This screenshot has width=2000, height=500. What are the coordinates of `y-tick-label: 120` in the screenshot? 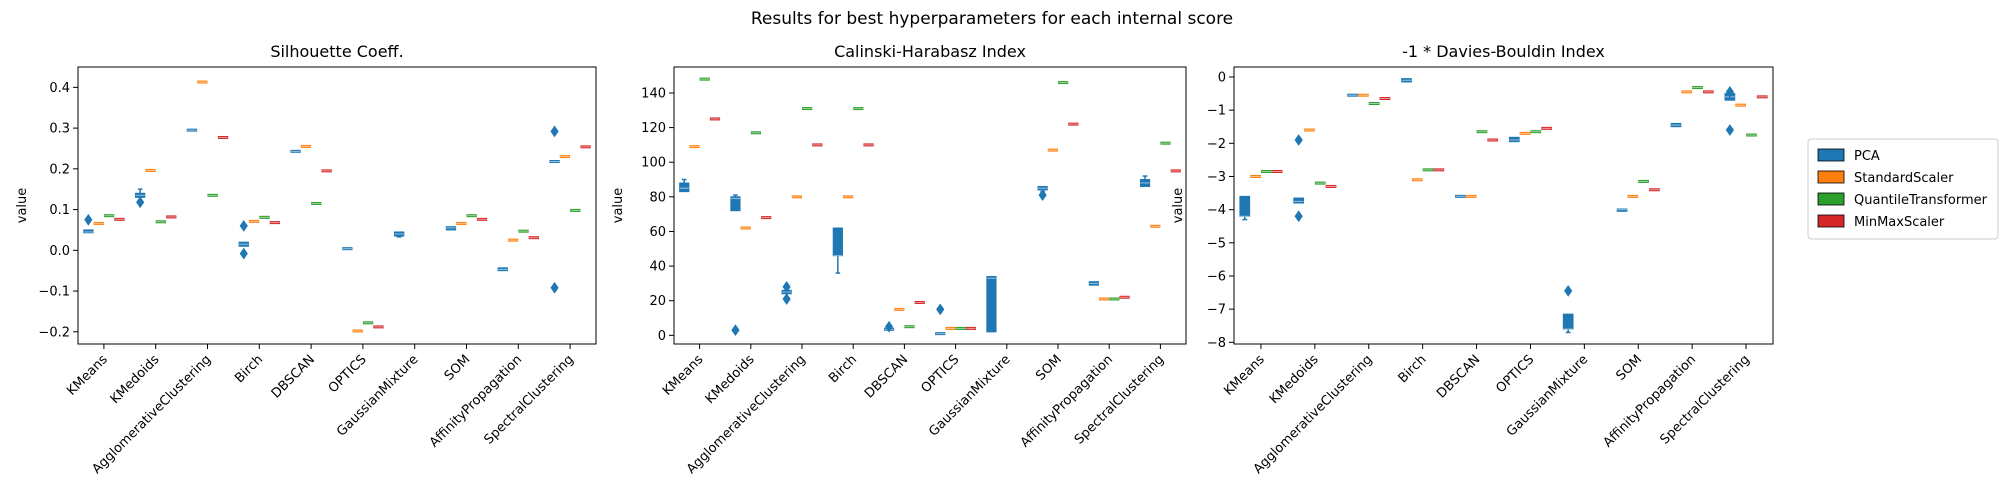 It's located at (653, 128).